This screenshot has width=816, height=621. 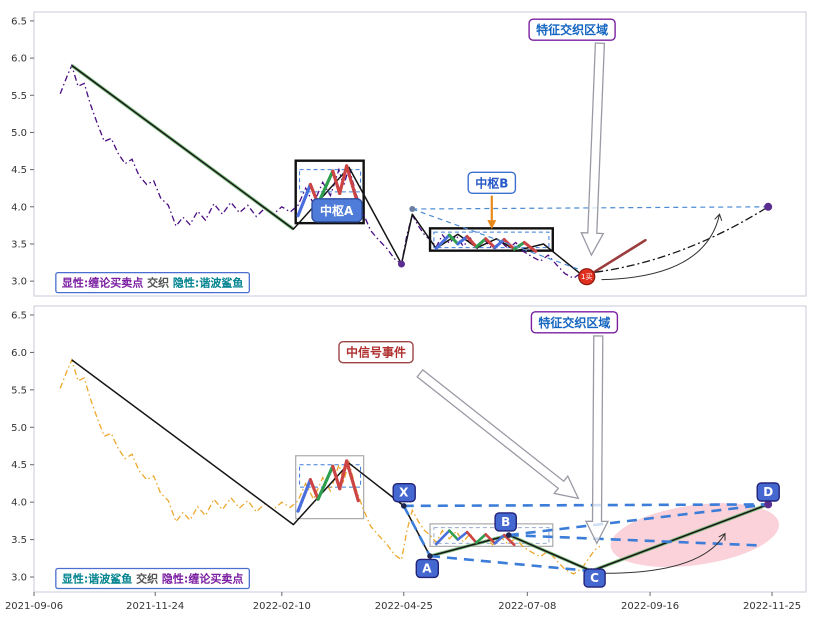 I want to click on pointer-arrowhead, so click(x=492, y=225).